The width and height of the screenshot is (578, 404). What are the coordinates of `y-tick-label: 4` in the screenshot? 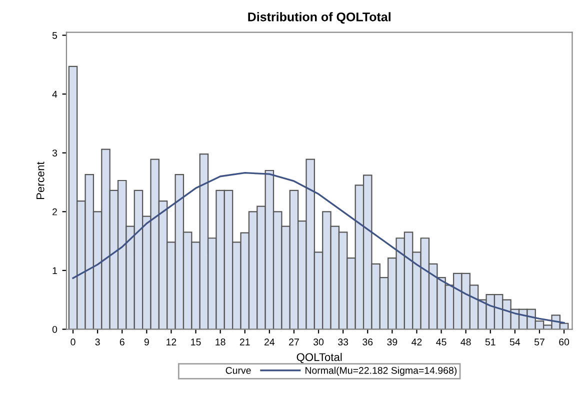 It's located at (55, 94).